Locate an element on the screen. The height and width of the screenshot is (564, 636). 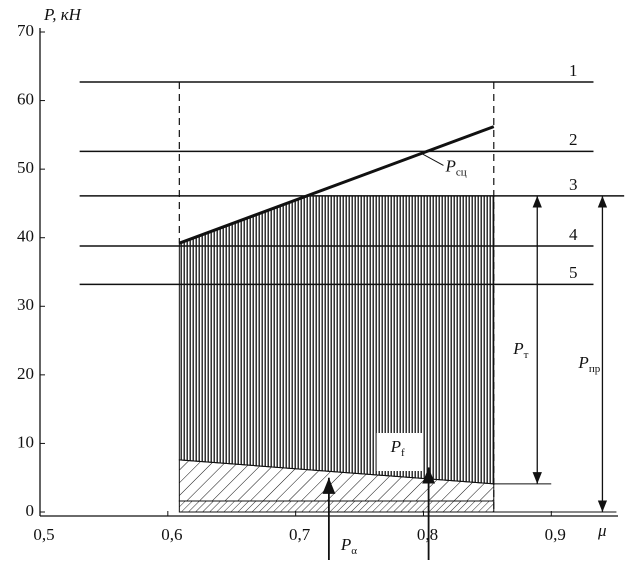
y-tick-label: 70 is located at coordinates (25, 30).